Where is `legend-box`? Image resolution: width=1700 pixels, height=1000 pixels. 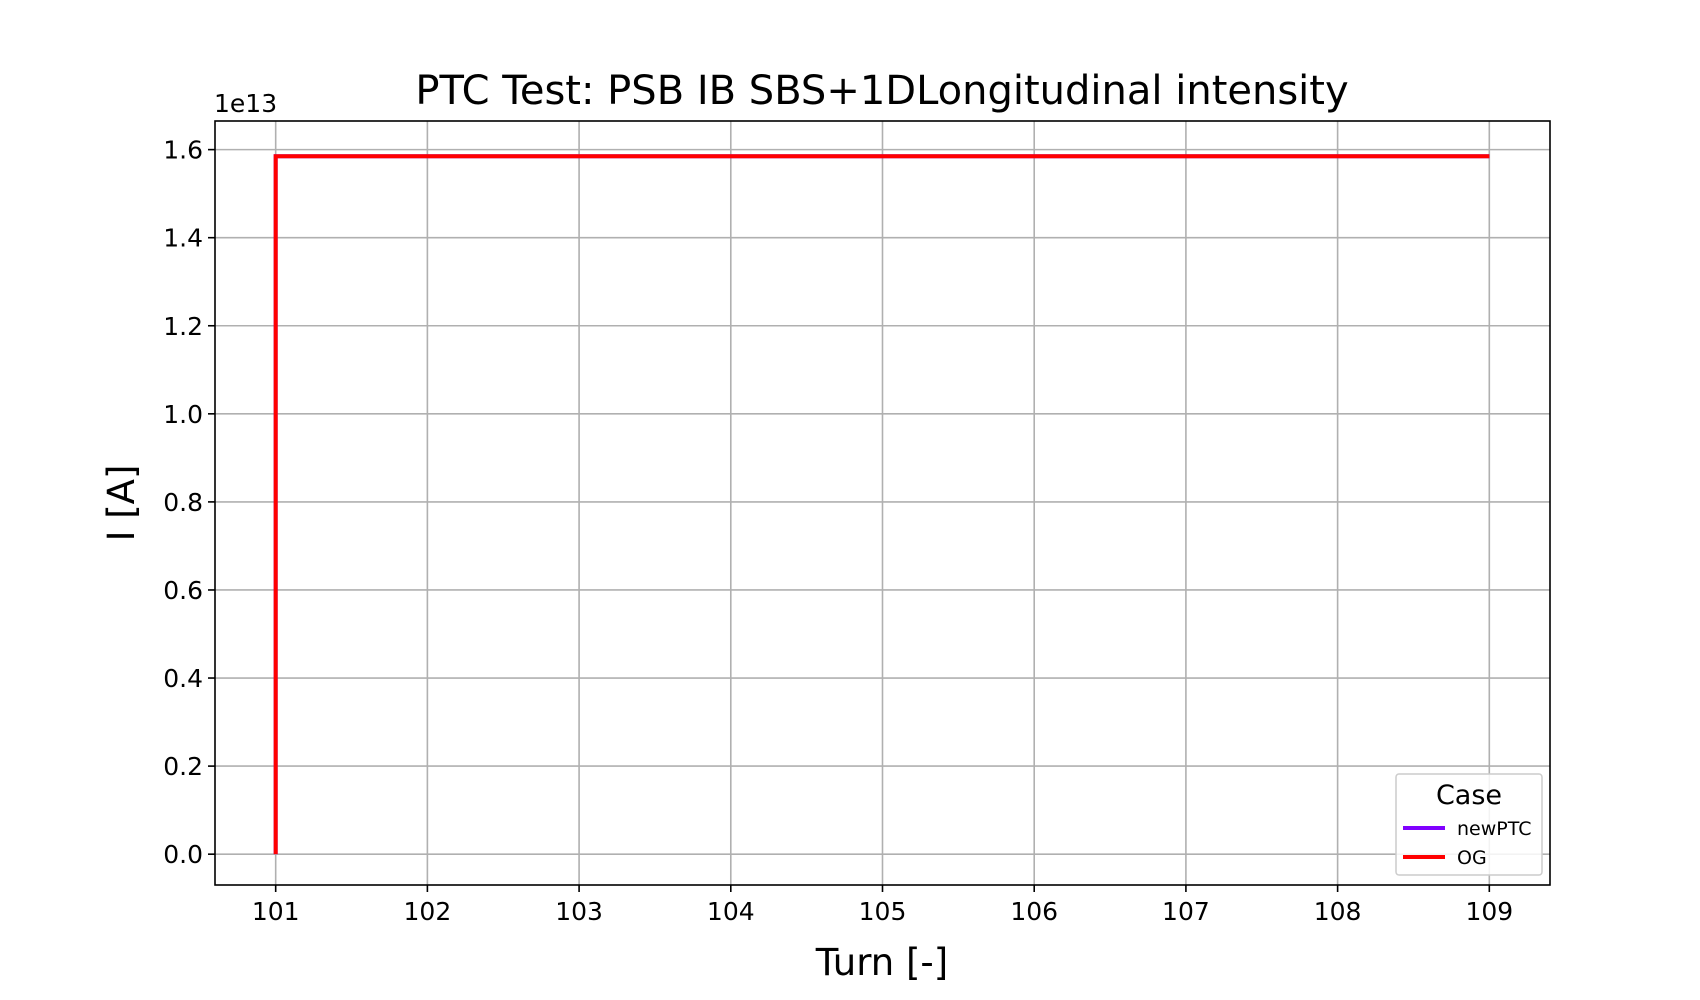
legend-box is located at coordinates (1469, 824).